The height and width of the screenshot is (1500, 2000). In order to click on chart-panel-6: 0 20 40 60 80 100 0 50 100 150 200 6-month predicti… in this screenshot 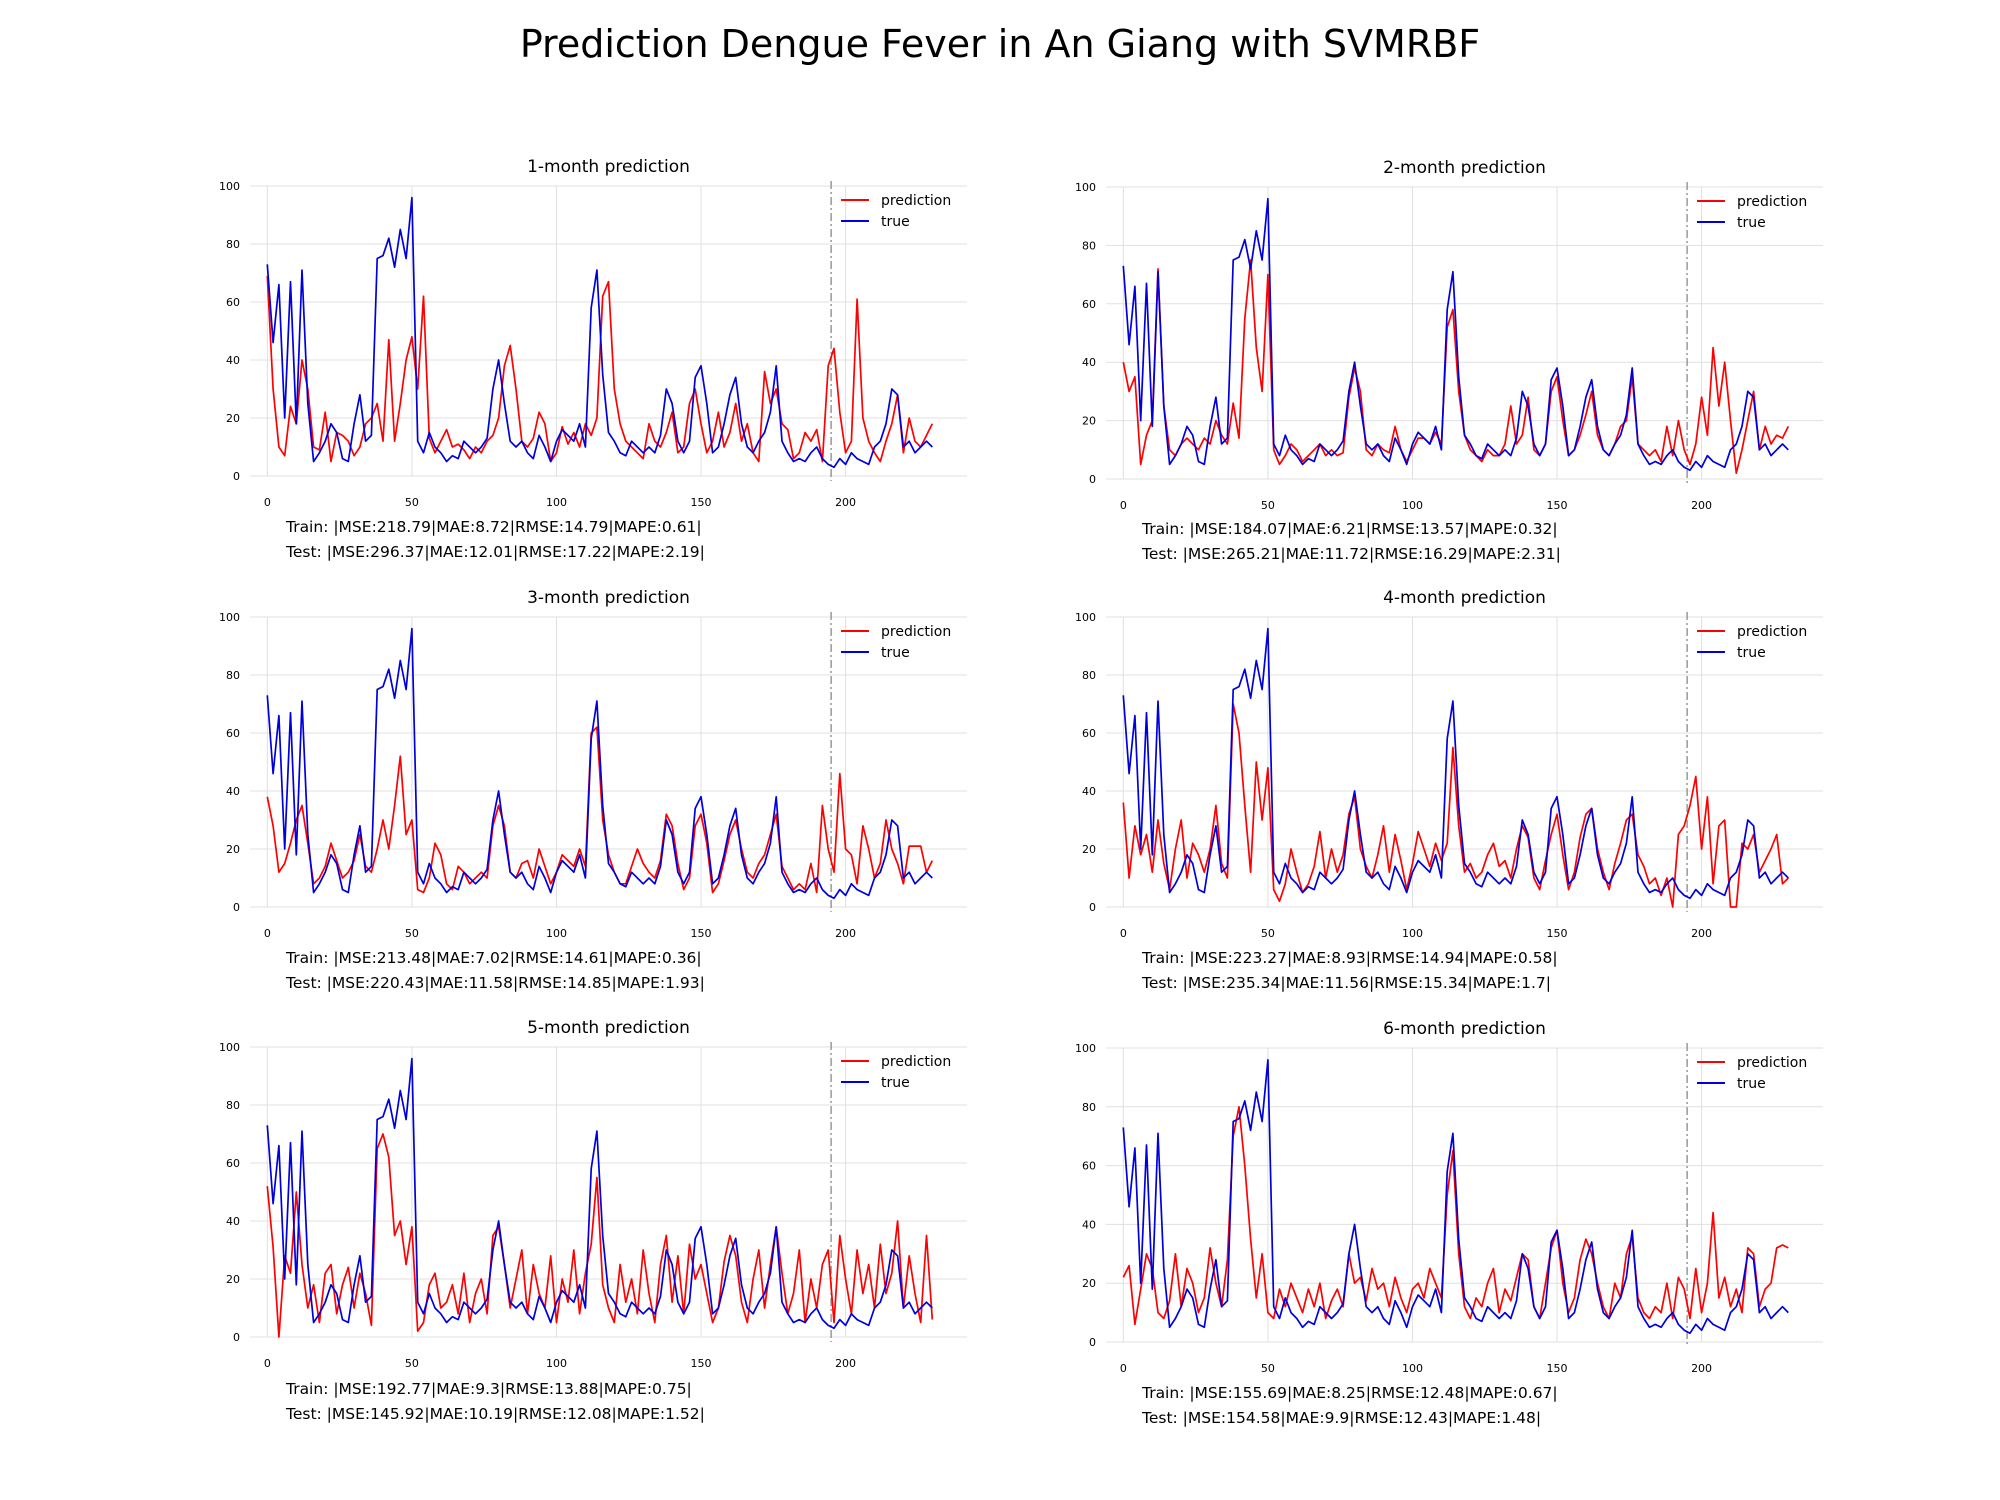, I will do `click(1449, 1197)`.